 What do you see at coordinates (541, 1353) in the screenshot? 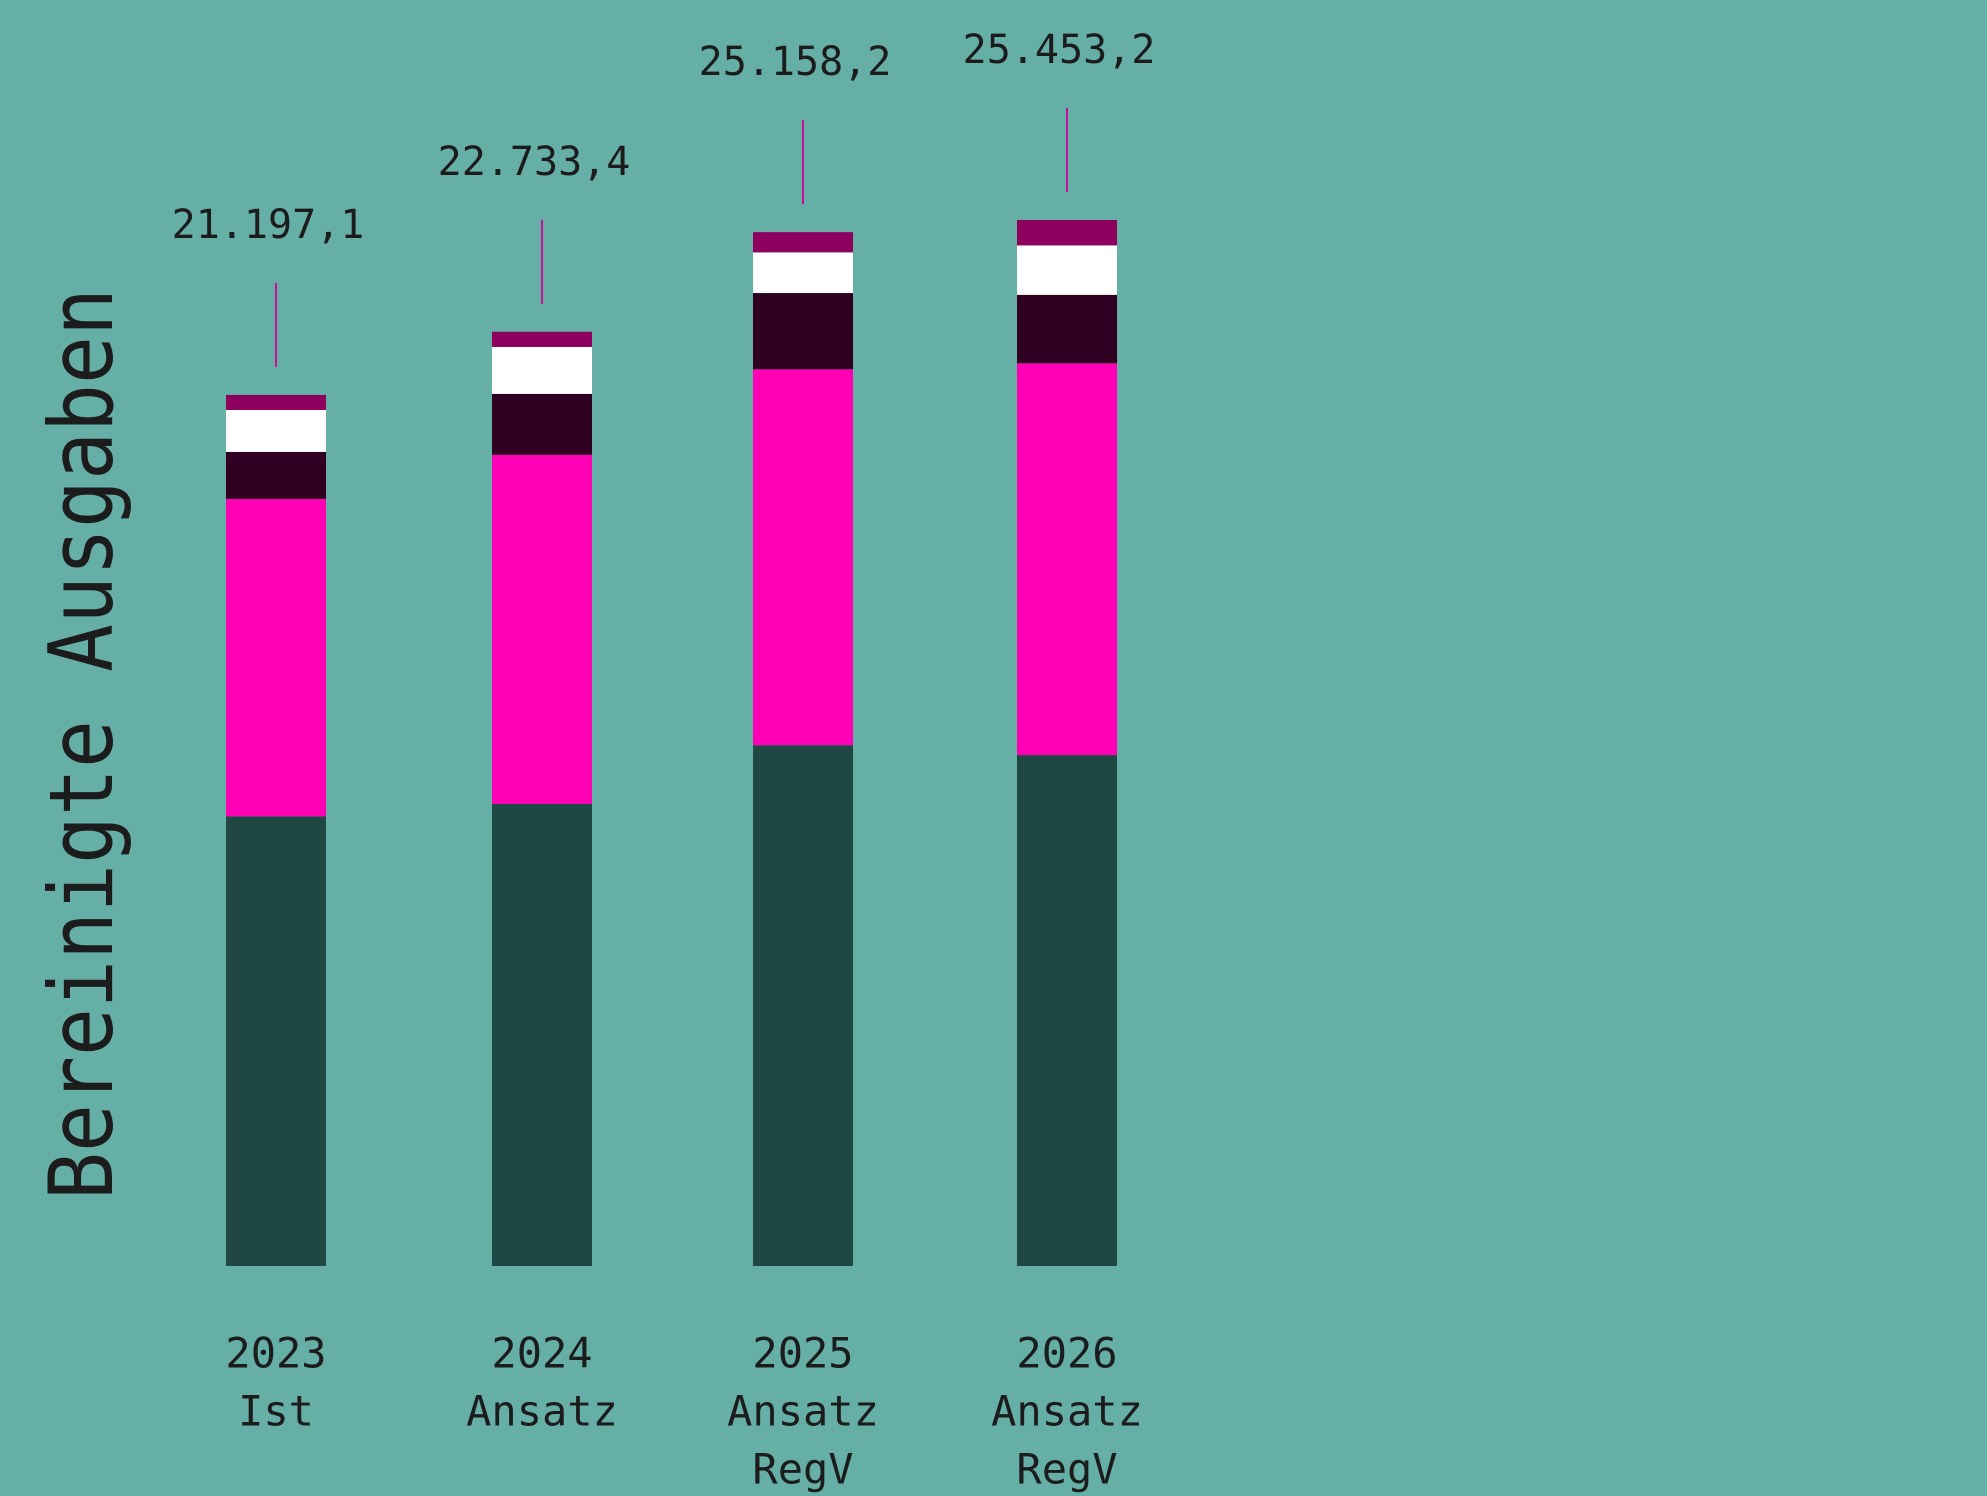
I see `x-tick-label: 2024` at bounding box center [541, 1353].